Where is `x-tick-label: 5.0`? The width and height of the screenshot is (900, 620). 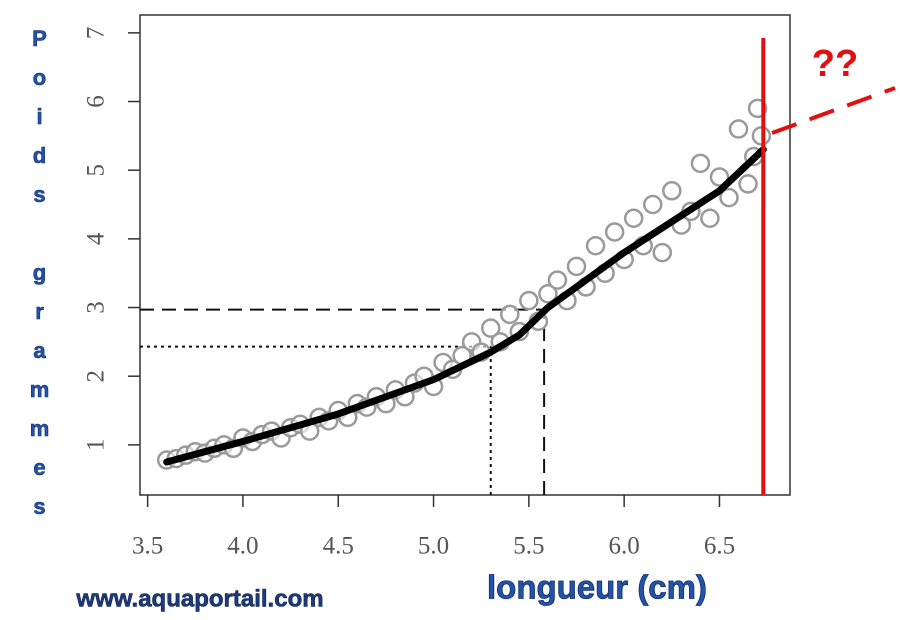 x-tick-label: 5.0 is located at coordinates (433, 546).